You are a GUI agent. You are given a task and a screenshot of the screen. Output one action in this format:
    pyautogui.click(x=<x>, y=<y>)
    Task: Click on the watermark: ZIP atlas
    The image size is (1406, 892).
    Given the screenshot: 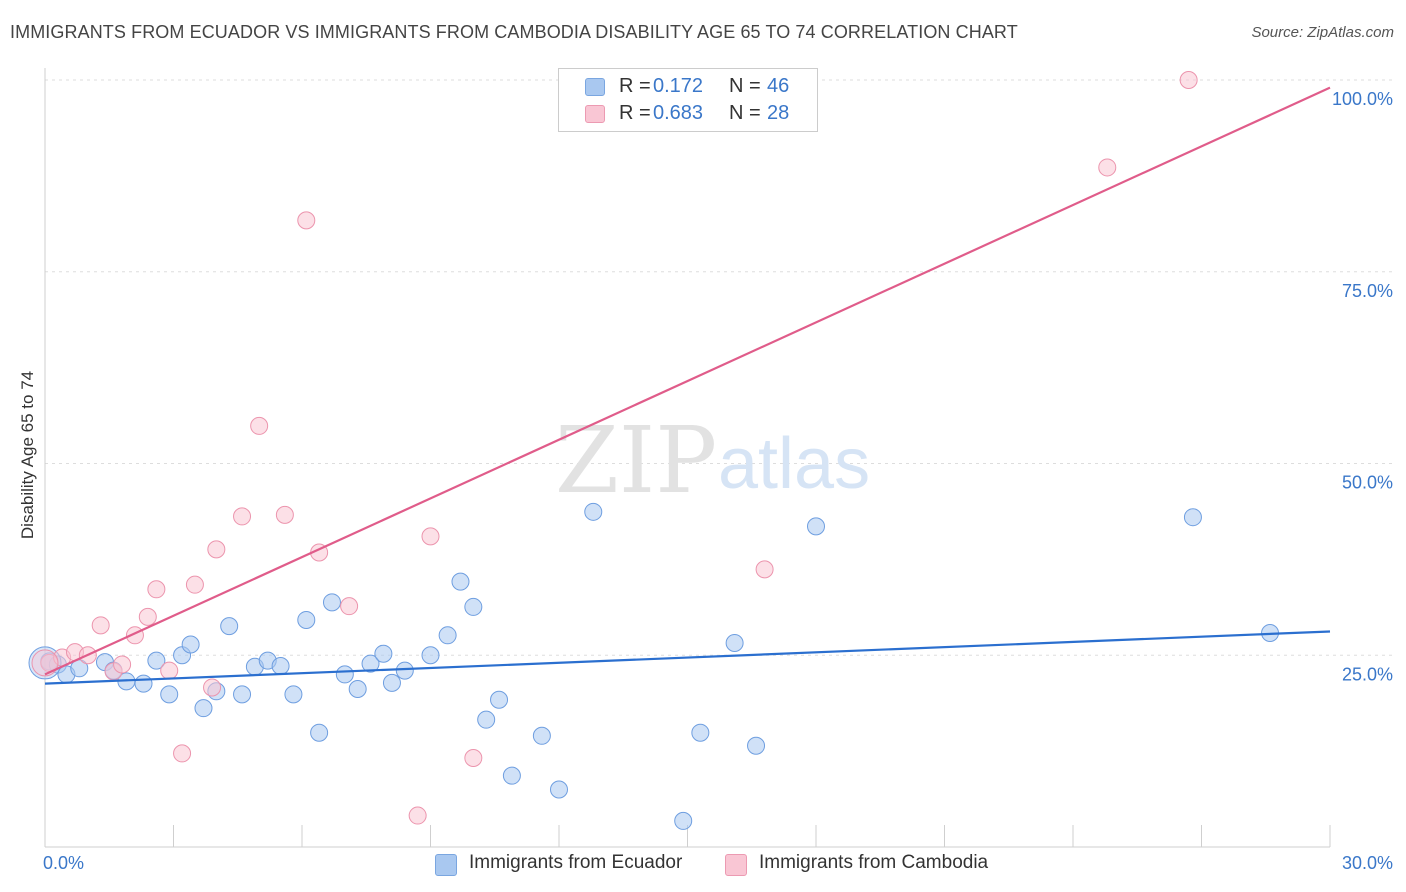 What is the action you would take?
    pyautogui.click(x=712, y=460)
    